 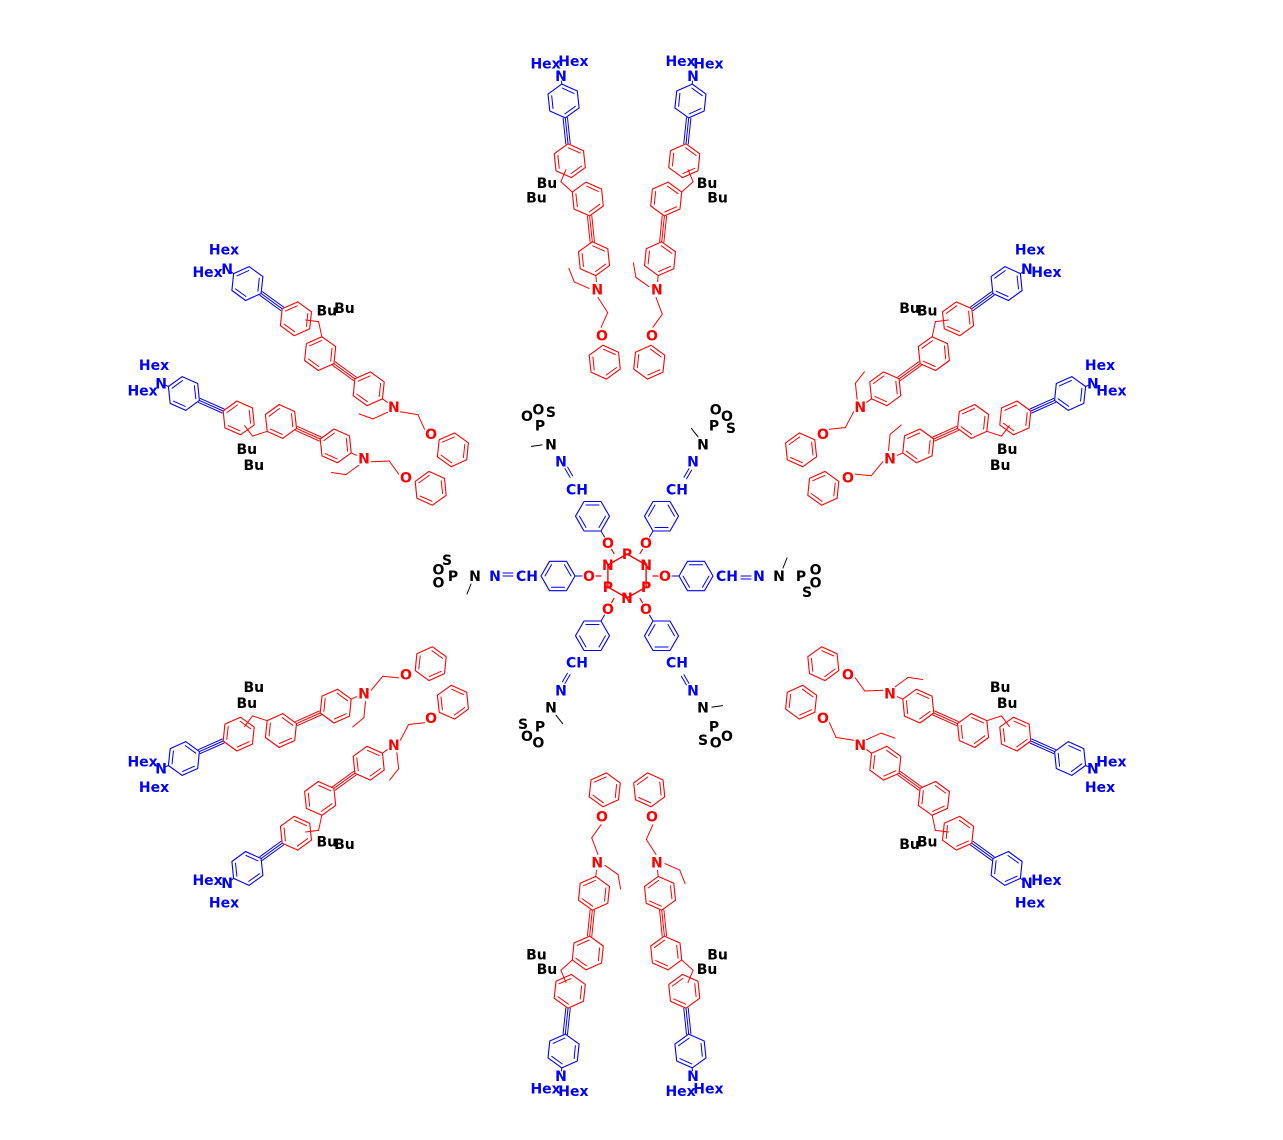 I want to click on core-O-bond, so click(x=612, y=600).